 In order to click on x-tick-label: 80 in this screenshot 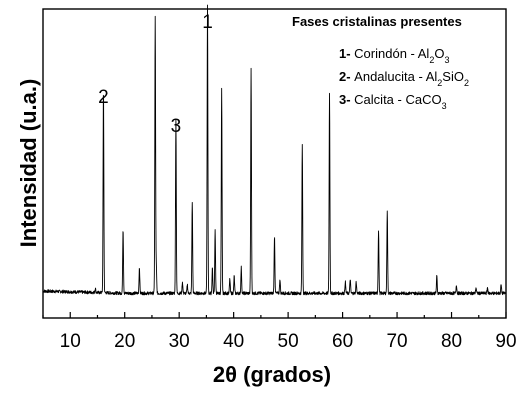, I will do `click(451, 341)`.